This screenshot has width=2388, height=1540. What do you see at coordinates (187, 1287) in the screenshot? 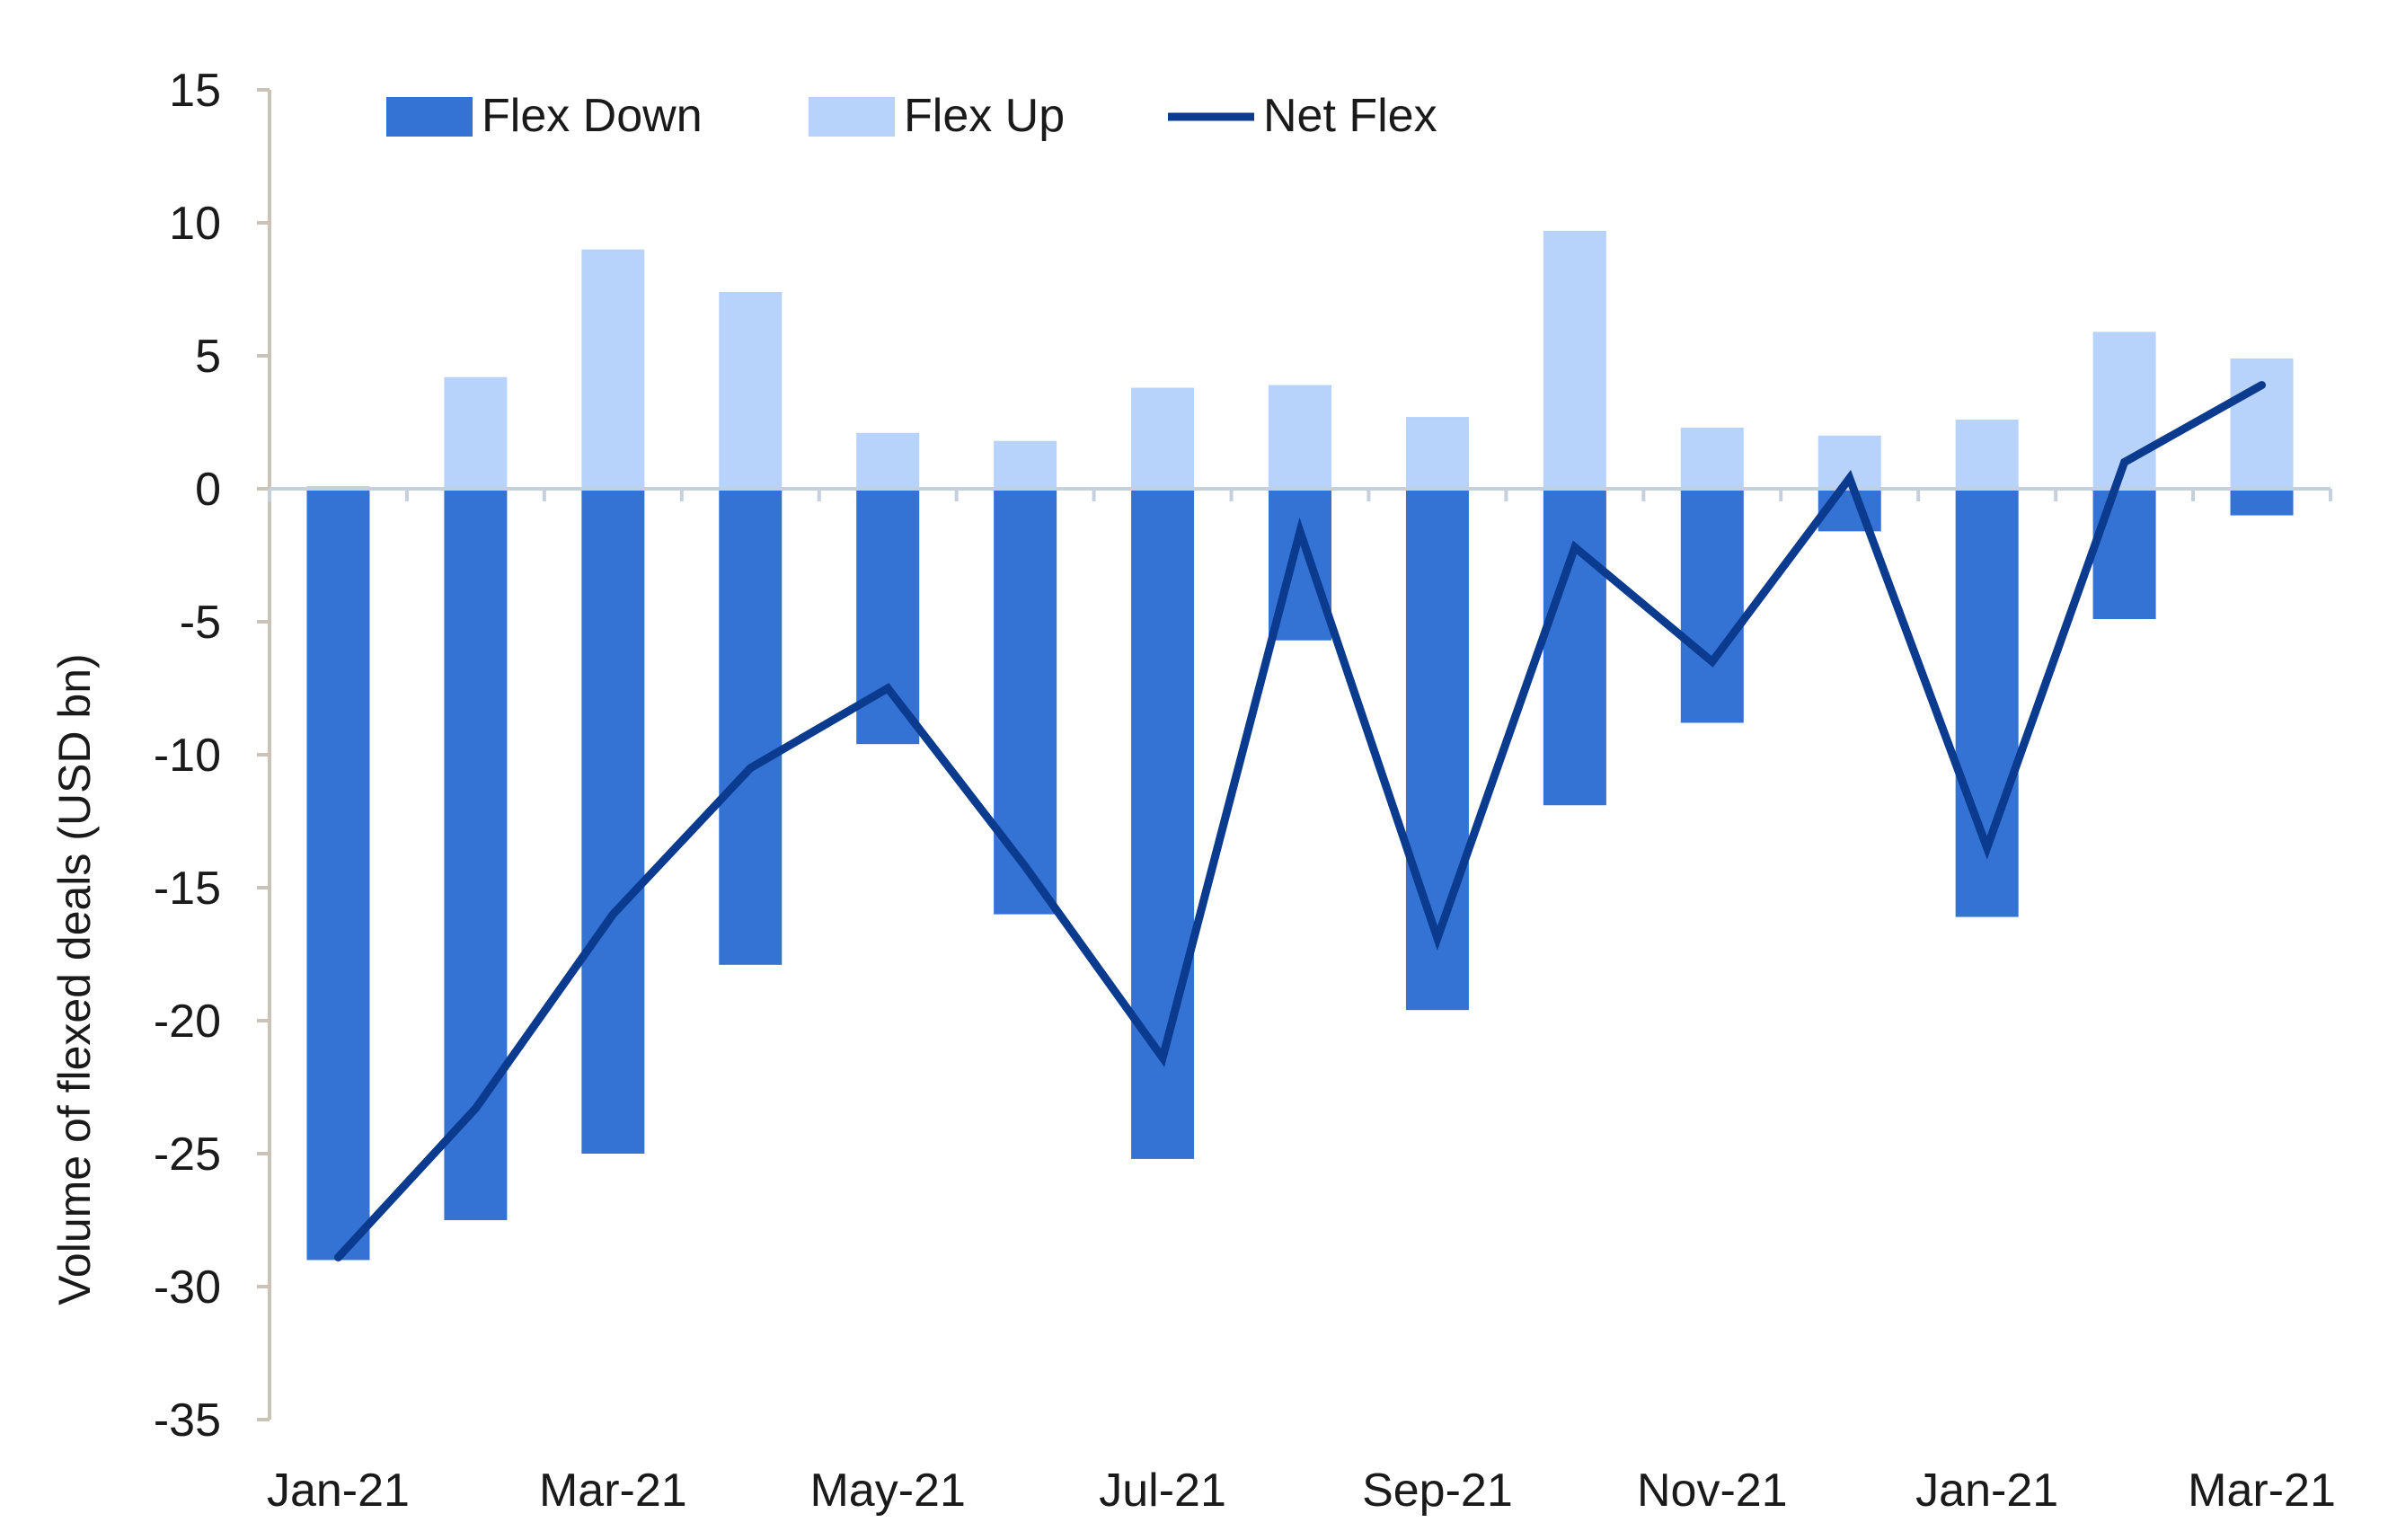
I see `y-tick-label: -30` at bounding box center [187, 1287].